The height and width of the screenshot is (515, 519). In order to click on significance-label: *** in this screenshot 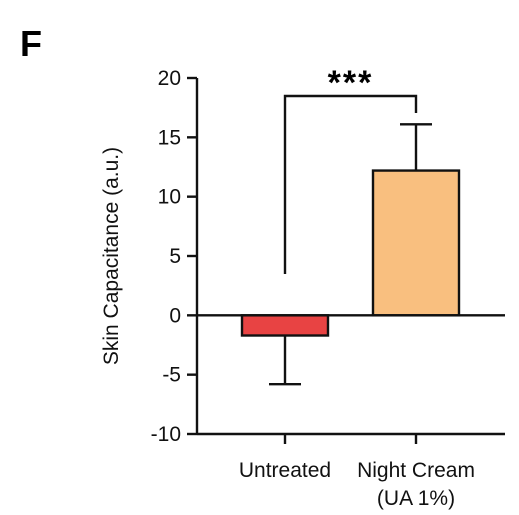, I will do `click(351, 83)`.